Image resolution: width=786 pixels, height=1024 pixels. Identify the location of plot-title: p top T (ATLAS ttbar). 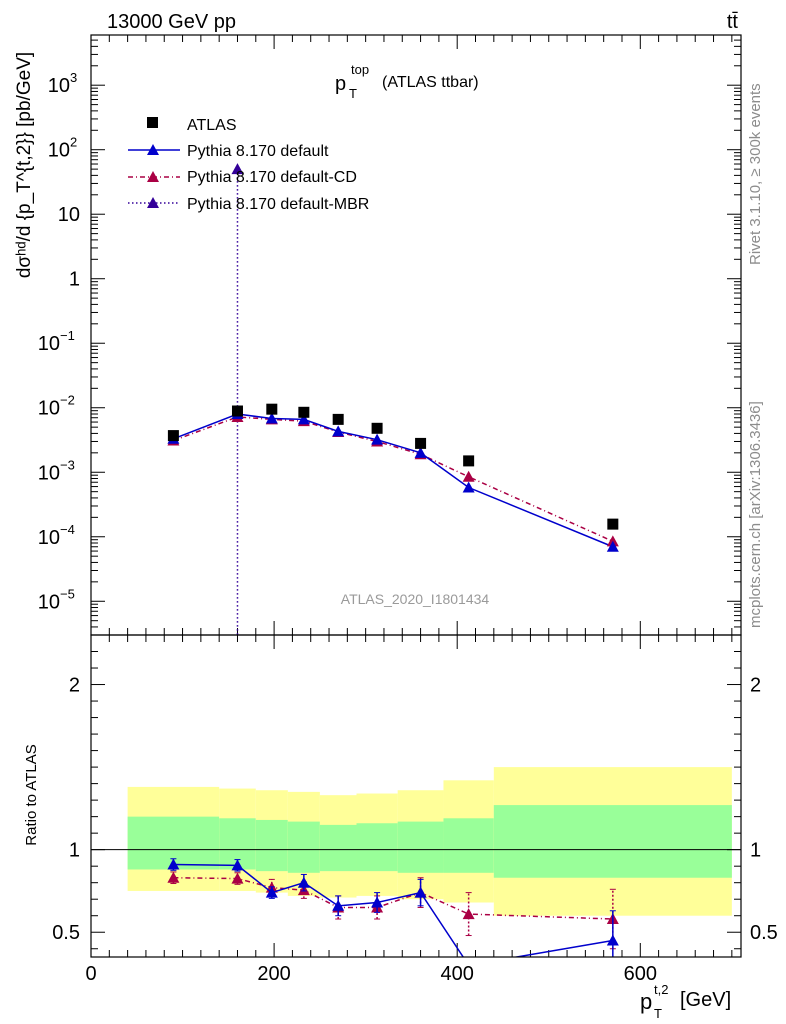
(407, 81).